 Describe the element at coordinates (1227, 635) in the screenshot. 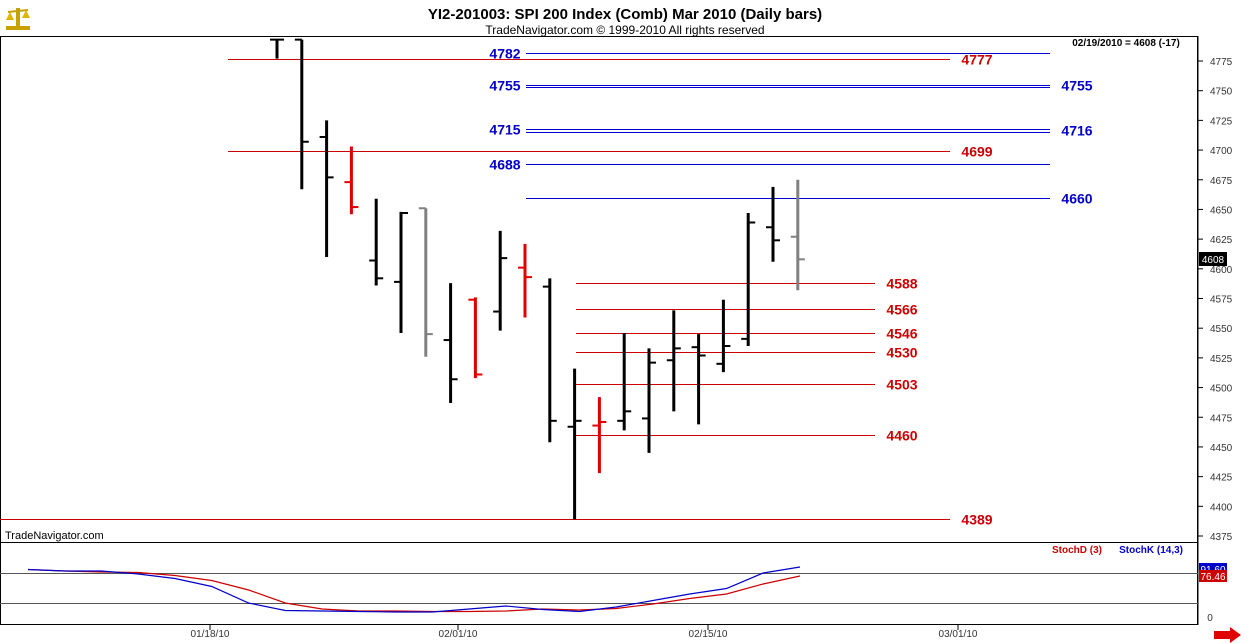

I see `scroll-right-arrow-icon` at that location.